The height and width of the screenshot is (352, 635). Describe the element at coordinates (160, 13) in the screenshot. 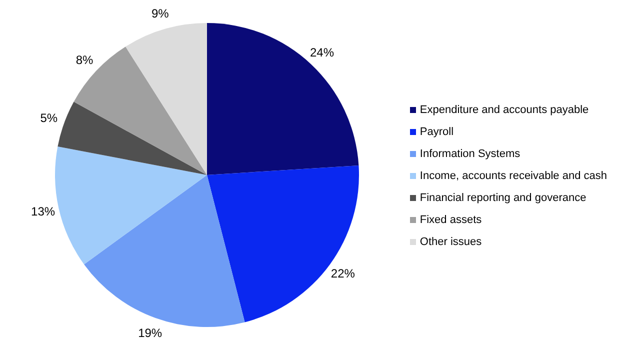

I see `data-label: 9%` at that location.